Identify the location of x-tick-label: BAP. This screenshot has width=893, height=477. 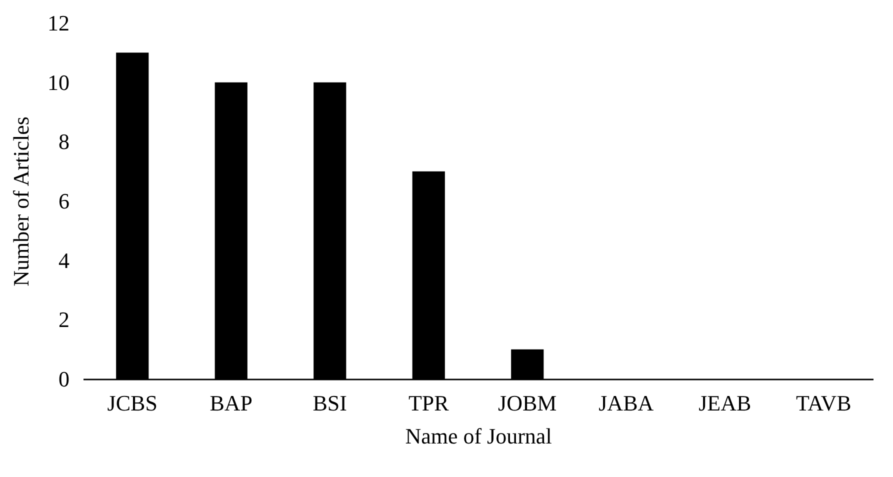
(231, 403).